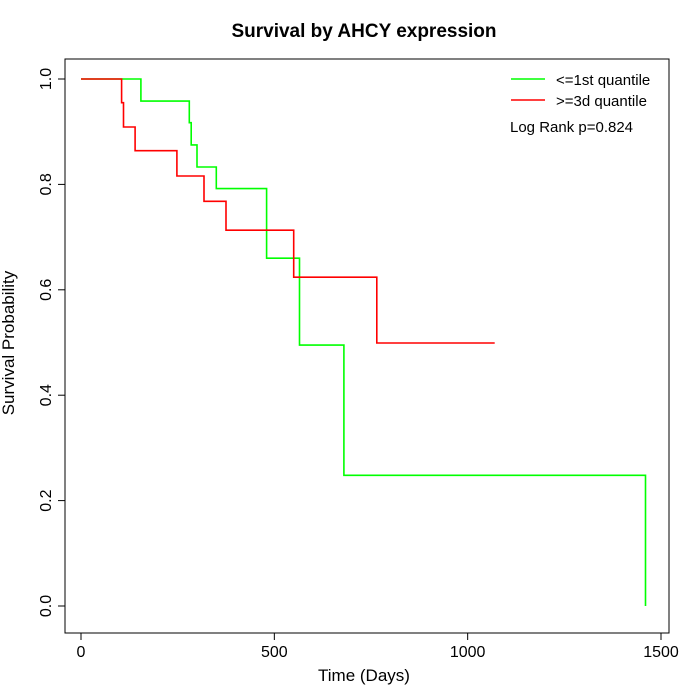 The height and width of the screenshot is (700, 700). I want to click on legend-label-series-1: <=1st quantile, so click(603, 80).